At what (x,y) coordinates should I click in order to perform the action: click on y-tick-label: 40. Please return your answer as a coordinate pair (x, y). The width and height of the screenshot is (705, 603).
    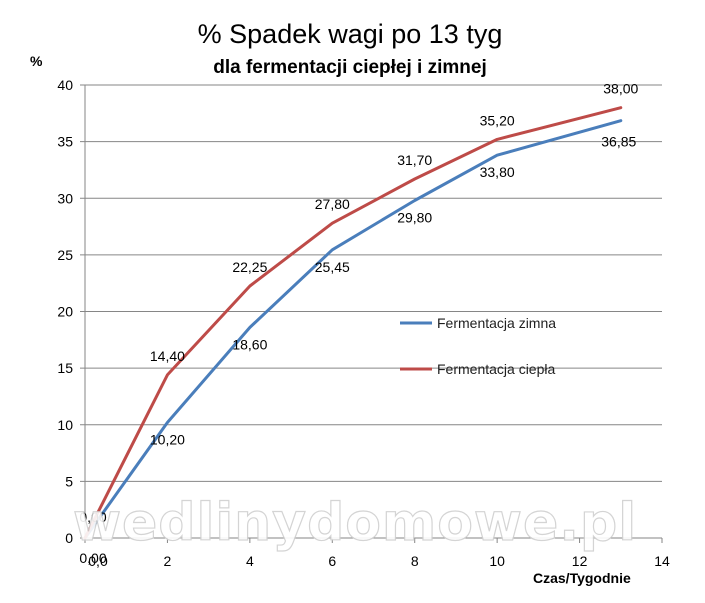
    Looking at the image, I should click on (65, 85).